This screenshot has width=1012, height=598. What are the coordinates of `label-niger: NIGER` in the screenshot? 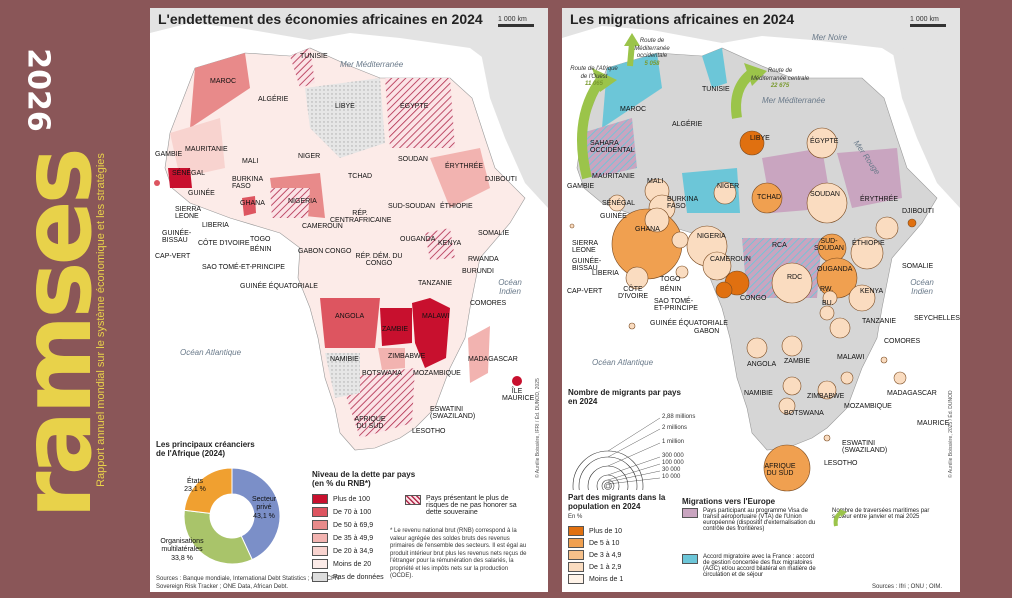 It's located at (309, 156).